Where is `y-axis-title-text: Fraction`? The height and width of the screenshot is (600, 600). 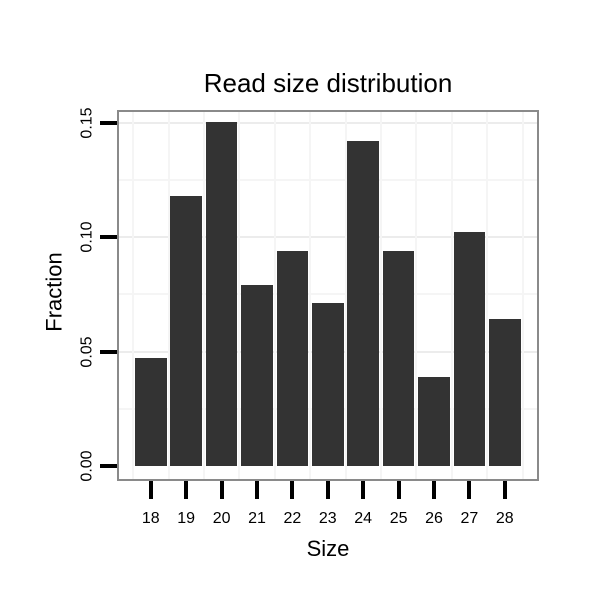 y-axis-title-text: Fraction is located at coordinates (55, 292).